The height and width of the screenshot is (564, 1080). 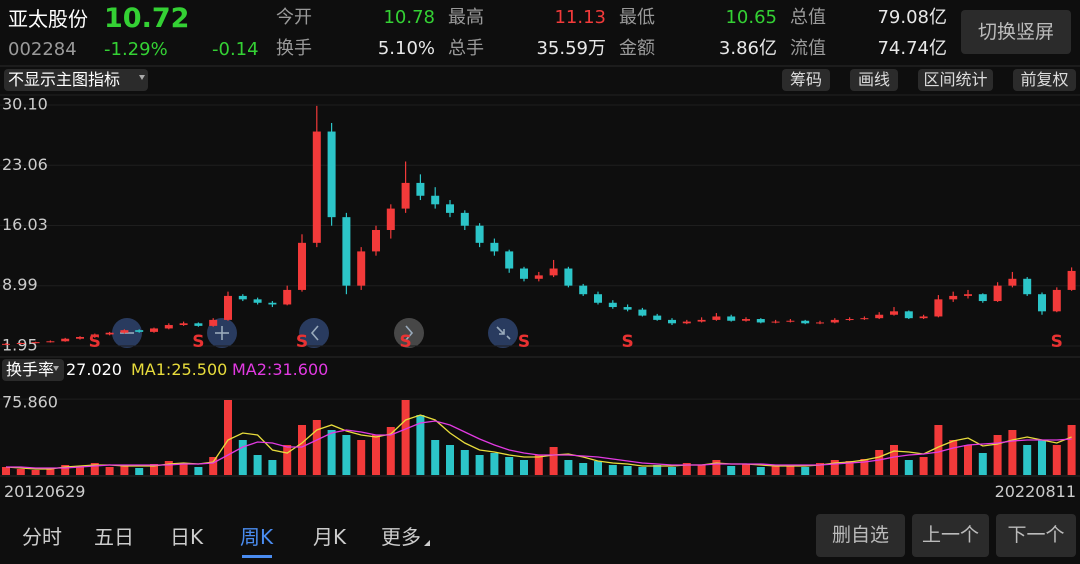 I want to click on stat-value: 3.86亿, so click(x=747, y=48).